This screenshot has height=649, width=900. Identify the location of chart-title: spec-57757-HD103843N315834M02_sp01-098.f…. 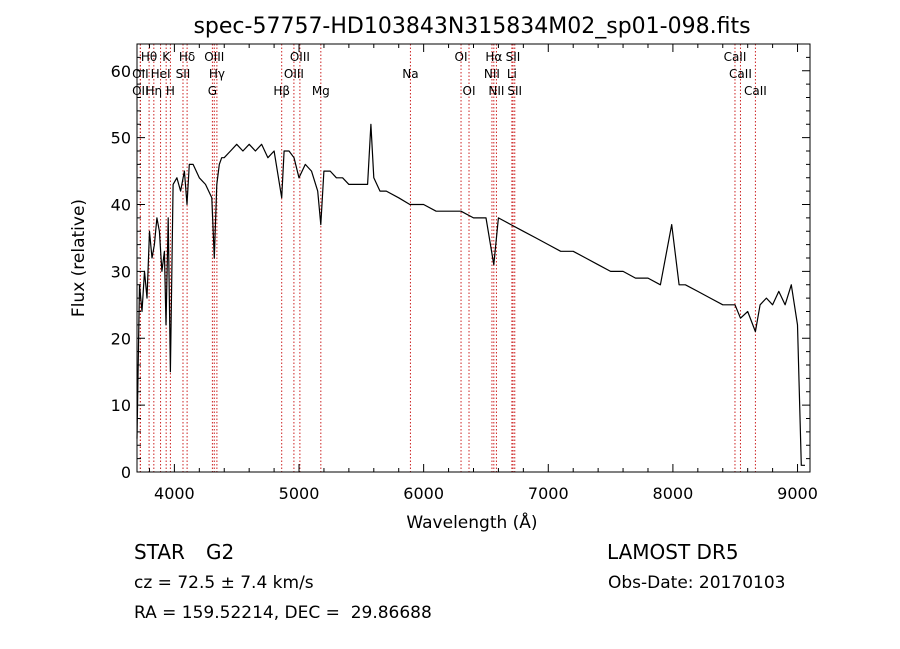
(471, 26).